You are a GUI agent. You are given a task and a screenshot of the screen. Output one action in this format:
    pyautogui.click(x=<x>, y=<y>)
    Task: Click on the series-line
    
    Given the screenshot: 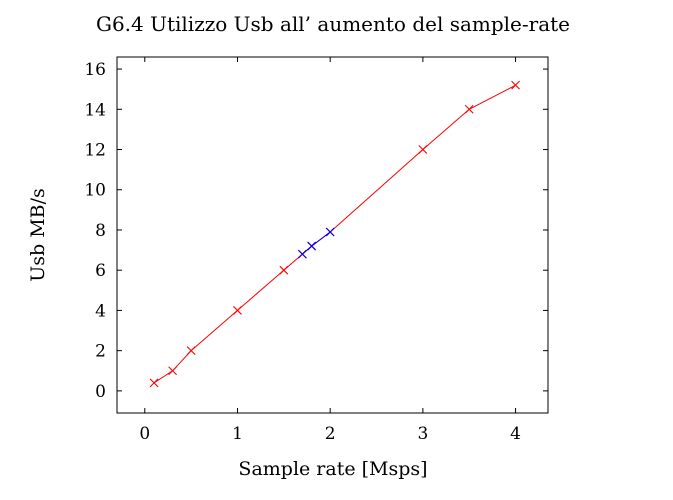 What is the action you would take?
    pyautogui.click(x=316, y=243)
    